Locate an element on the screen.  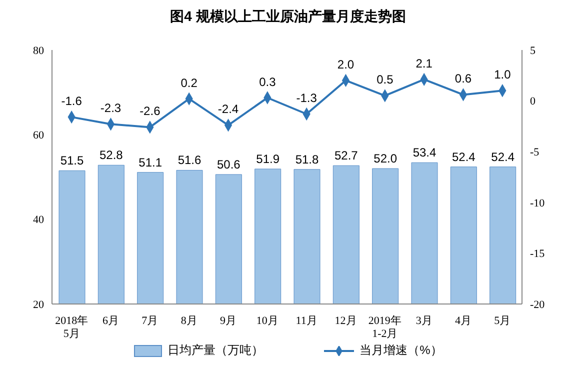
x-tick-label: 10月 is located at coordinates (267, 321).